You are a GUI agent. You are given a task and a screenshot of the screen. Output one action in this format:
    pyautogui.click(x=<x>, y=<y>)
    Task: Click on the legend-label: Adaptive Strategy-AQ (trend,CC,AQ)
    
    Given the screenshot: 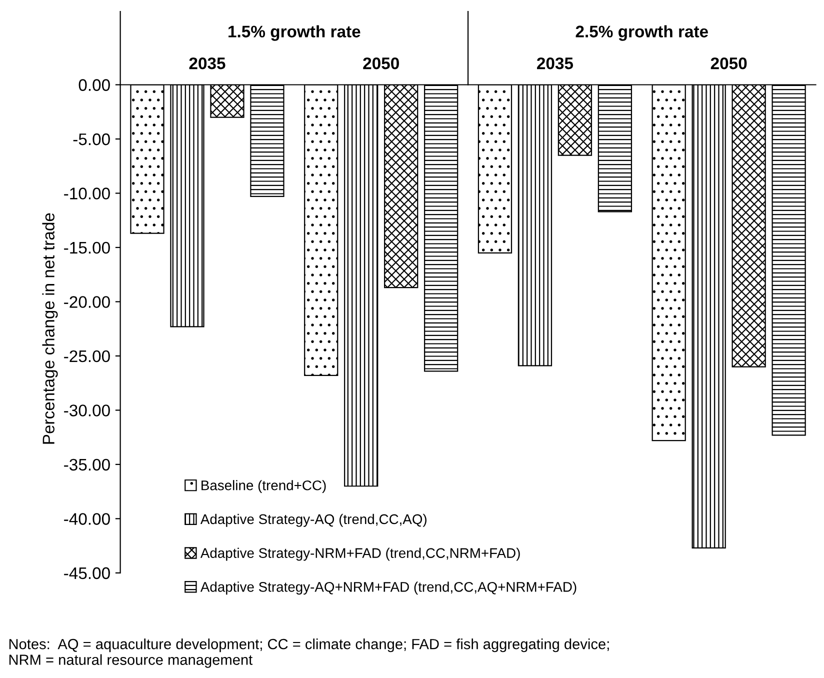 What is the action you would take?
    pyautogui.click(x=313, y=520)
    